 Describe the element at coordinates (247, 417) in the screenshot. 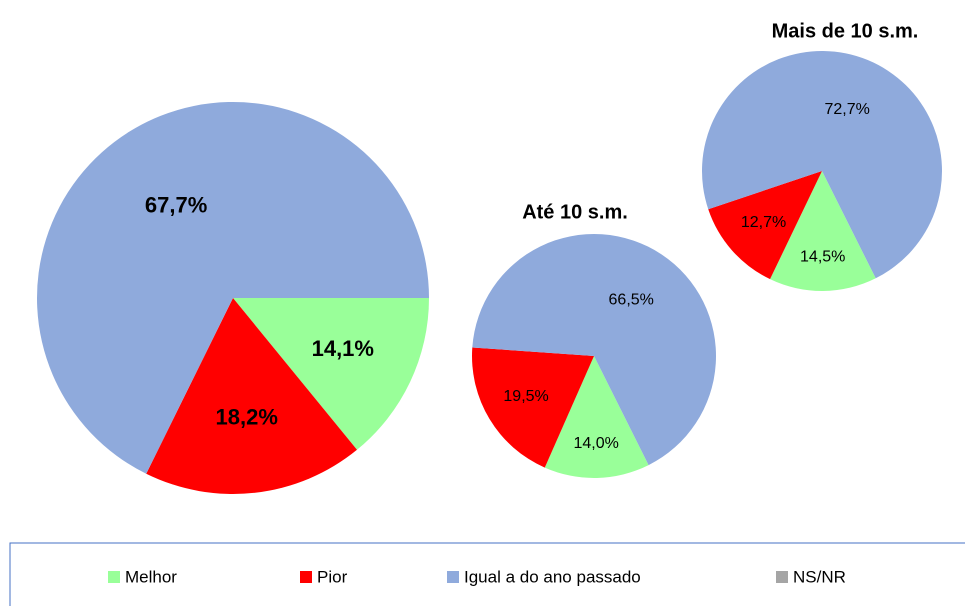

I see `data-label: 18,2%` at that location.